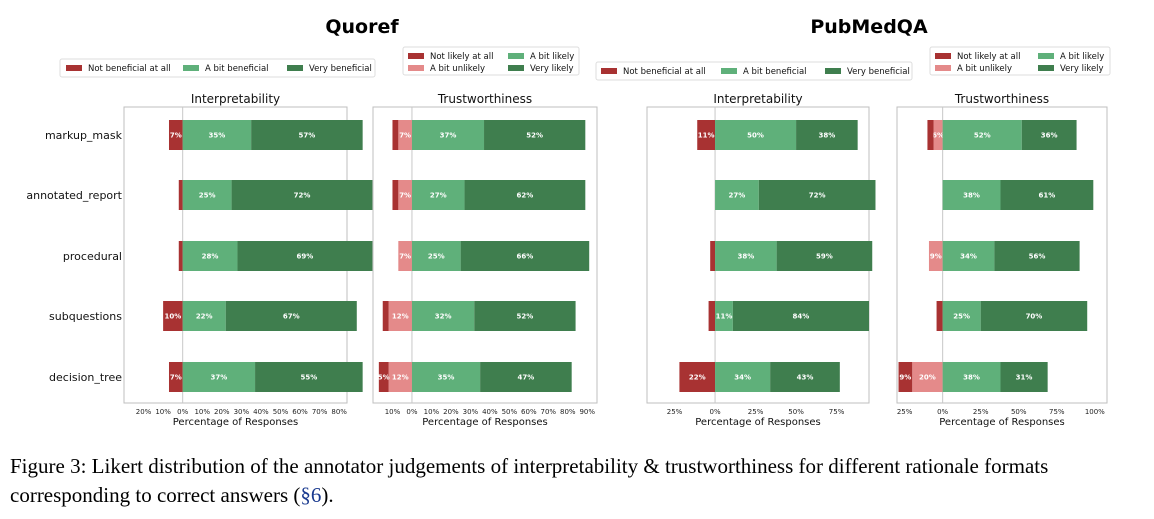 The image size is (1154, 519). What do you see at coordinates (968, 257) in the screenshot?
I see `data-label: 34%` at bounding box center [968, 257].